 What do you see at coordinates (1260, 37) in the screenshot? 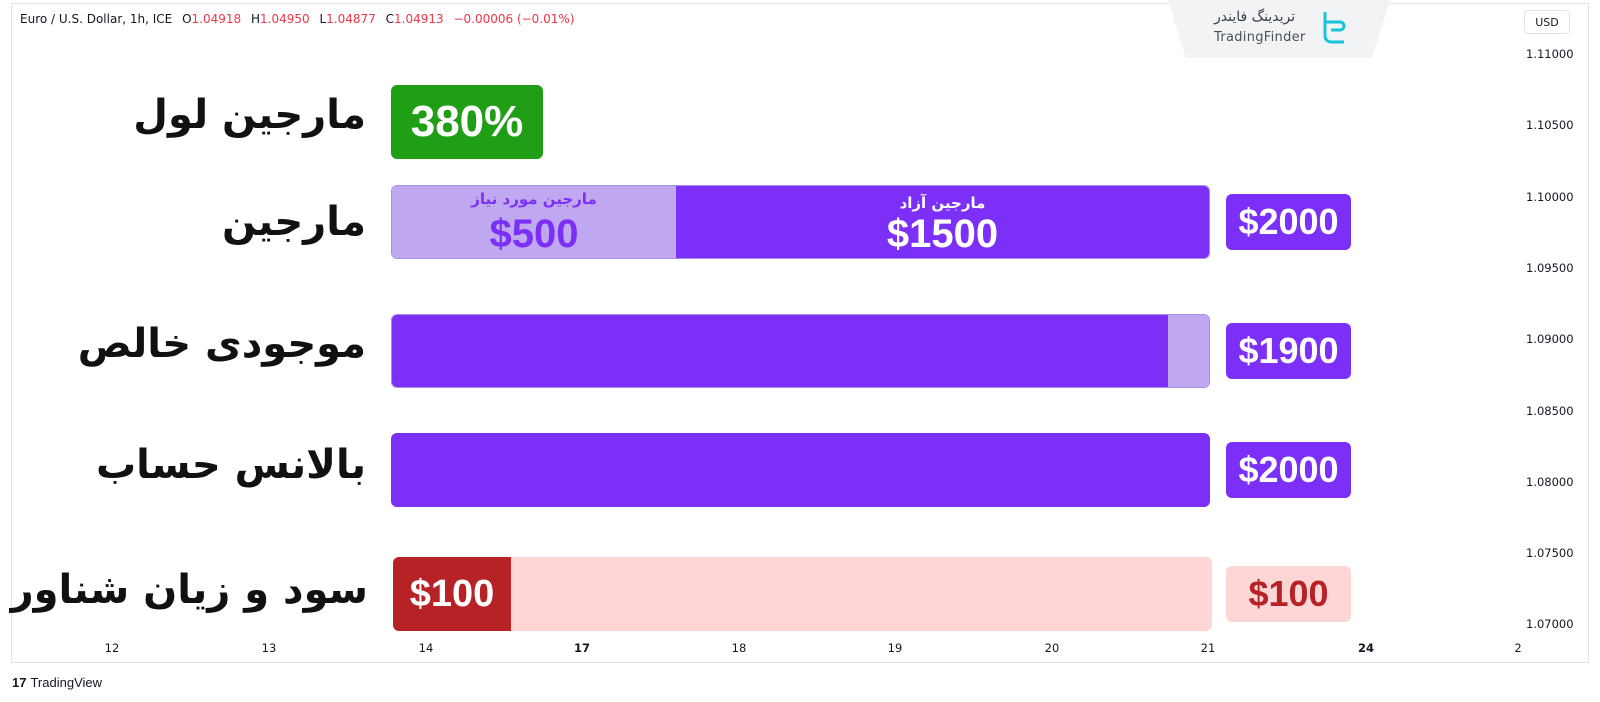
I see `brand-name-en: TradingFinder` at bounding box center [1260, 37].